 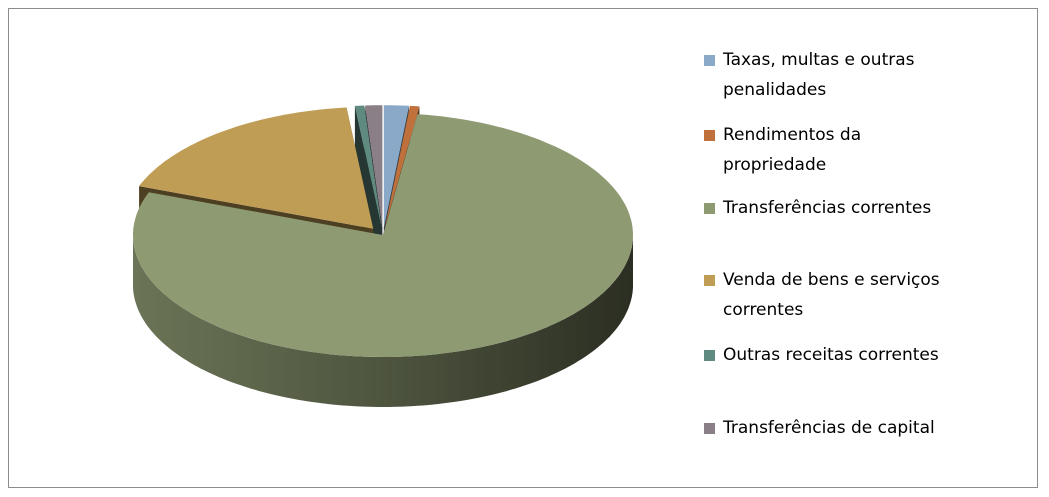 I want to click on legend-item: Outras receitas correntes, so click(x=829, y=355).